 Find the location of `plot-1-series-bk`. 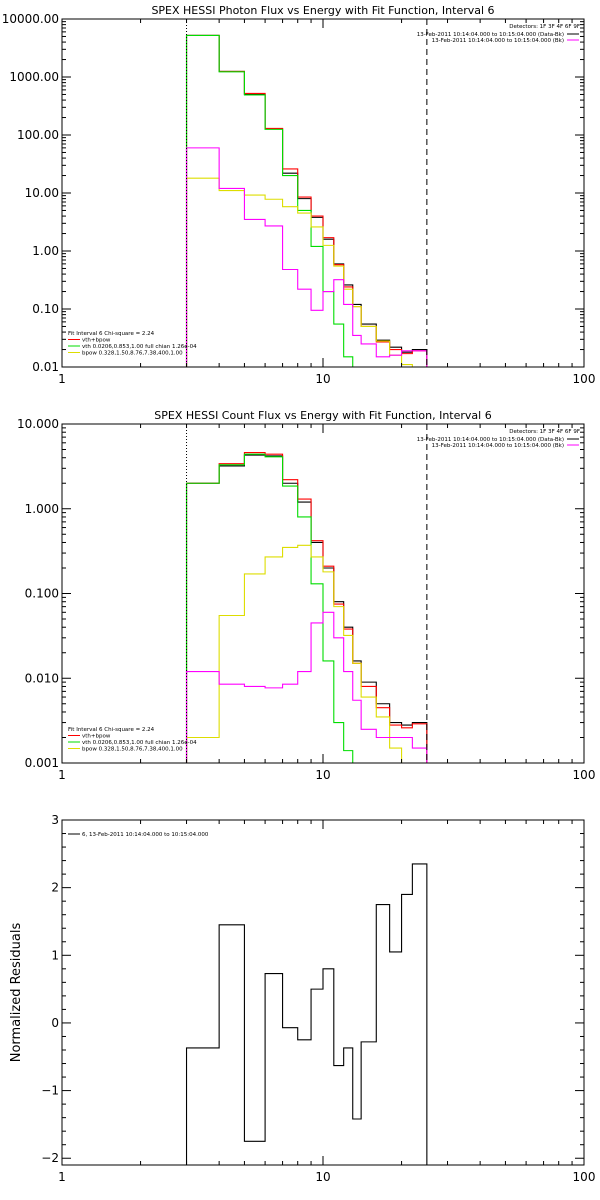

plot-1-series-bk is located at coordinates (306, 257).